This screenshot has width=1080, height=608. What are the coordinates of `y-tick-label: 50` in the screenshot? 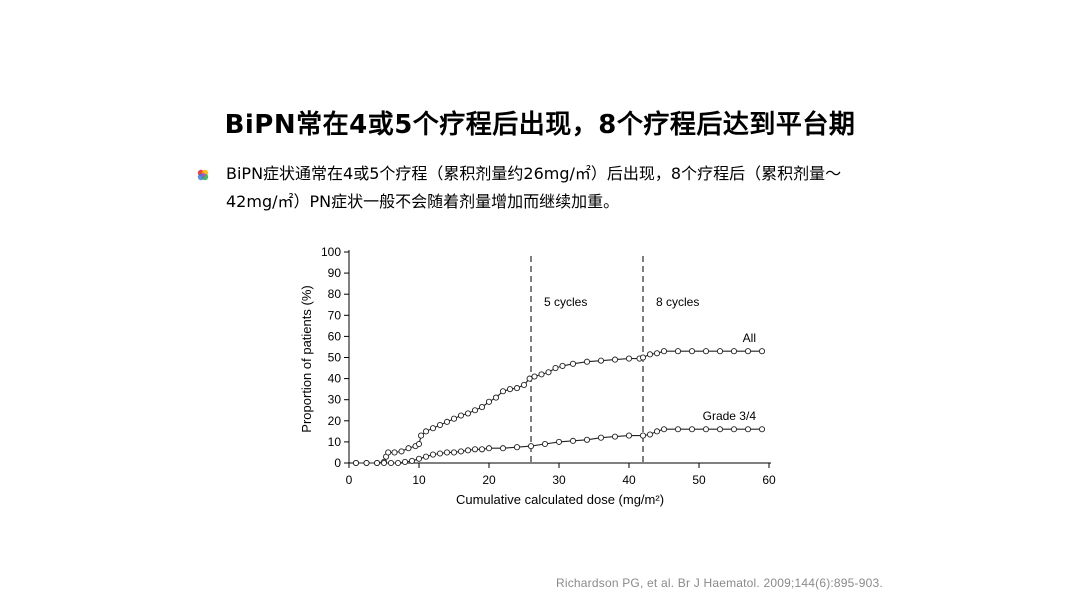 It's located at (335, 358).